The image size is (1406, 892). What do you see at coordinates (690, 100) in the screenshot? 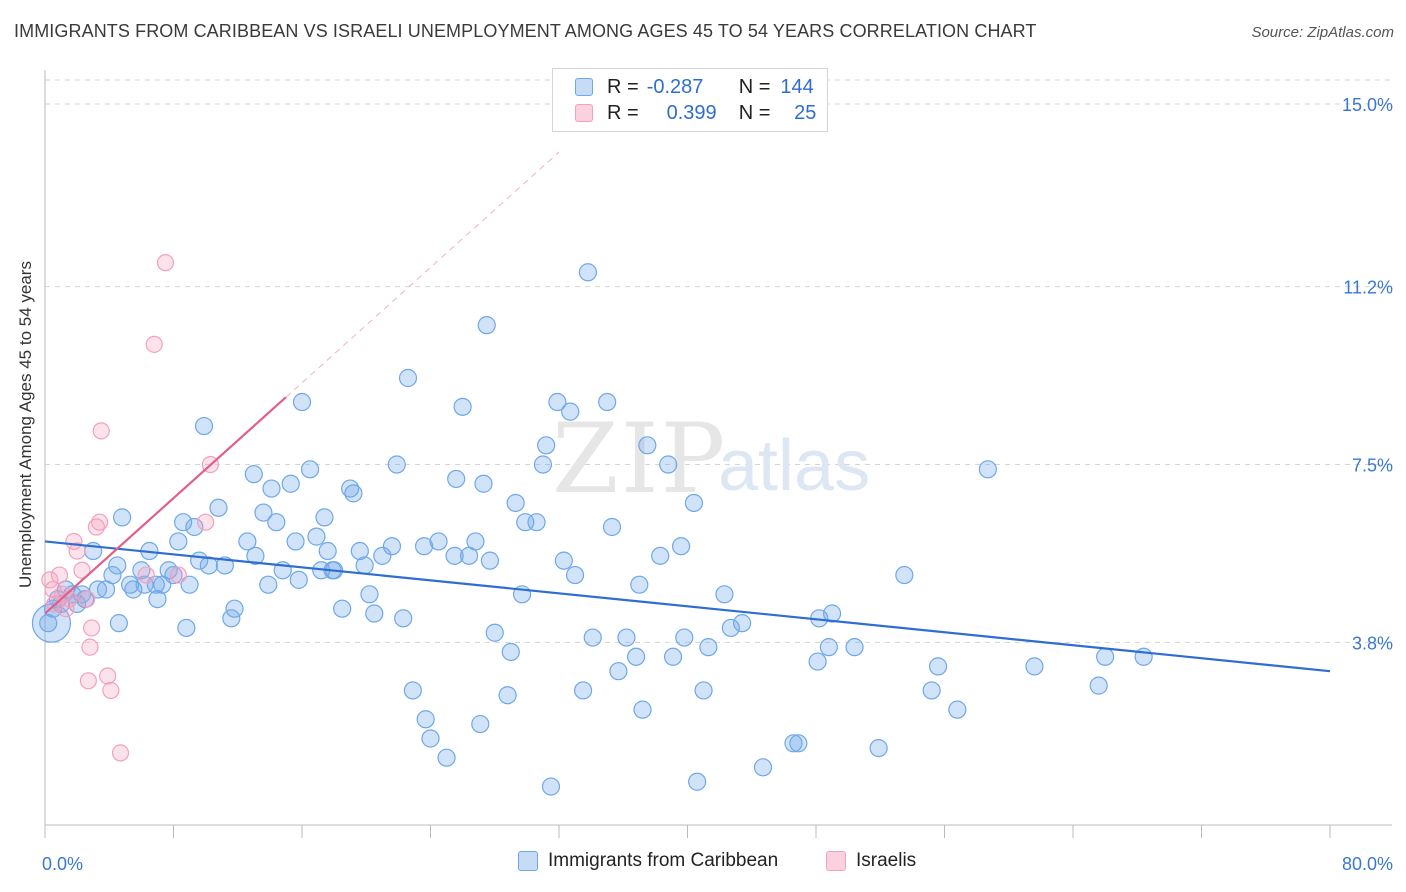
I see `correlation-legend: R = -0.287 N = 144 R = 0.399 N = 25` at bounding box center [690, 100].